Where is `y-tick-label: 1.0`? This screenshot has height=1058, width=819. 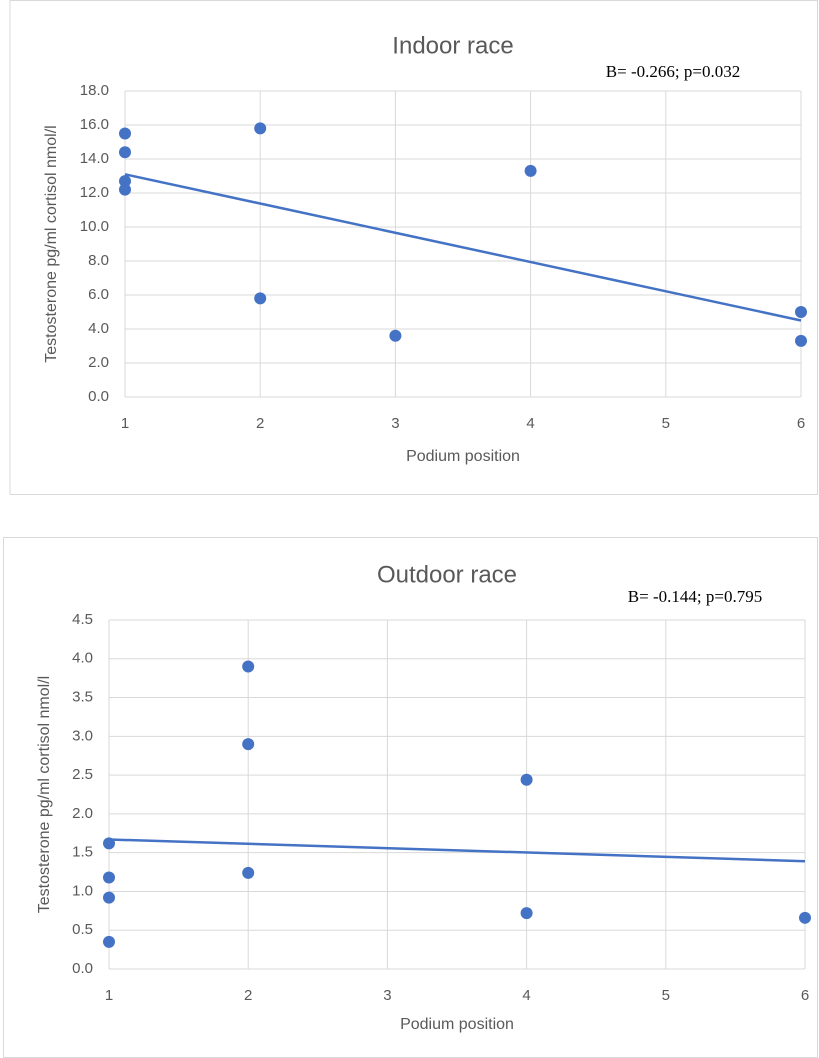 y-tick-label: 1.0 is located at coordinates (82, 890).